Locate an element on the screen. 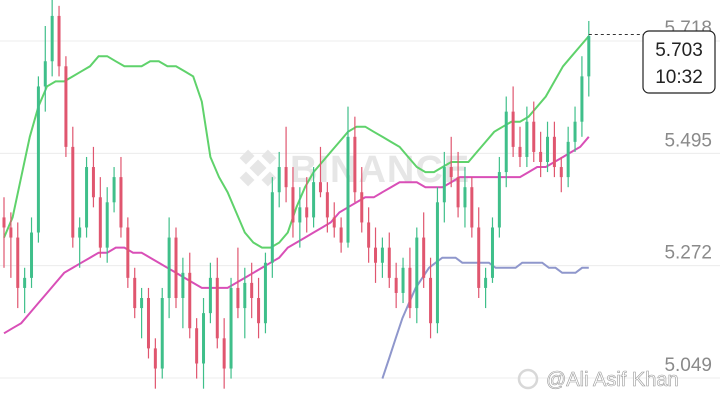 The width and height of the screenshot is (720, 404). price-box: 5.703 10:32 is located at coordinates (679, 62).